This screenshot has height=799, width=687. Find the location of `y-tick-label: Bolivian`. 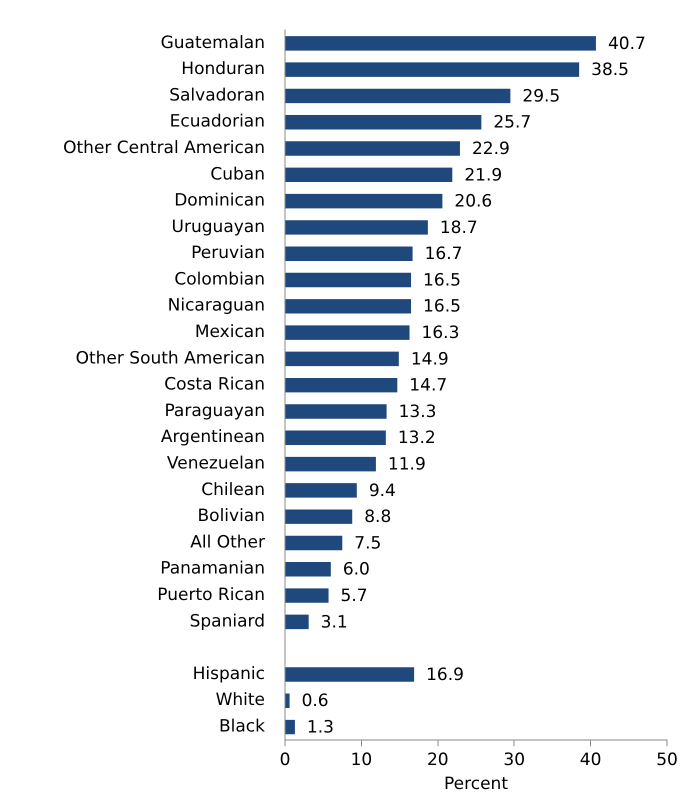

y-tick-label: Bolivian is located at coordinates (231, 516).